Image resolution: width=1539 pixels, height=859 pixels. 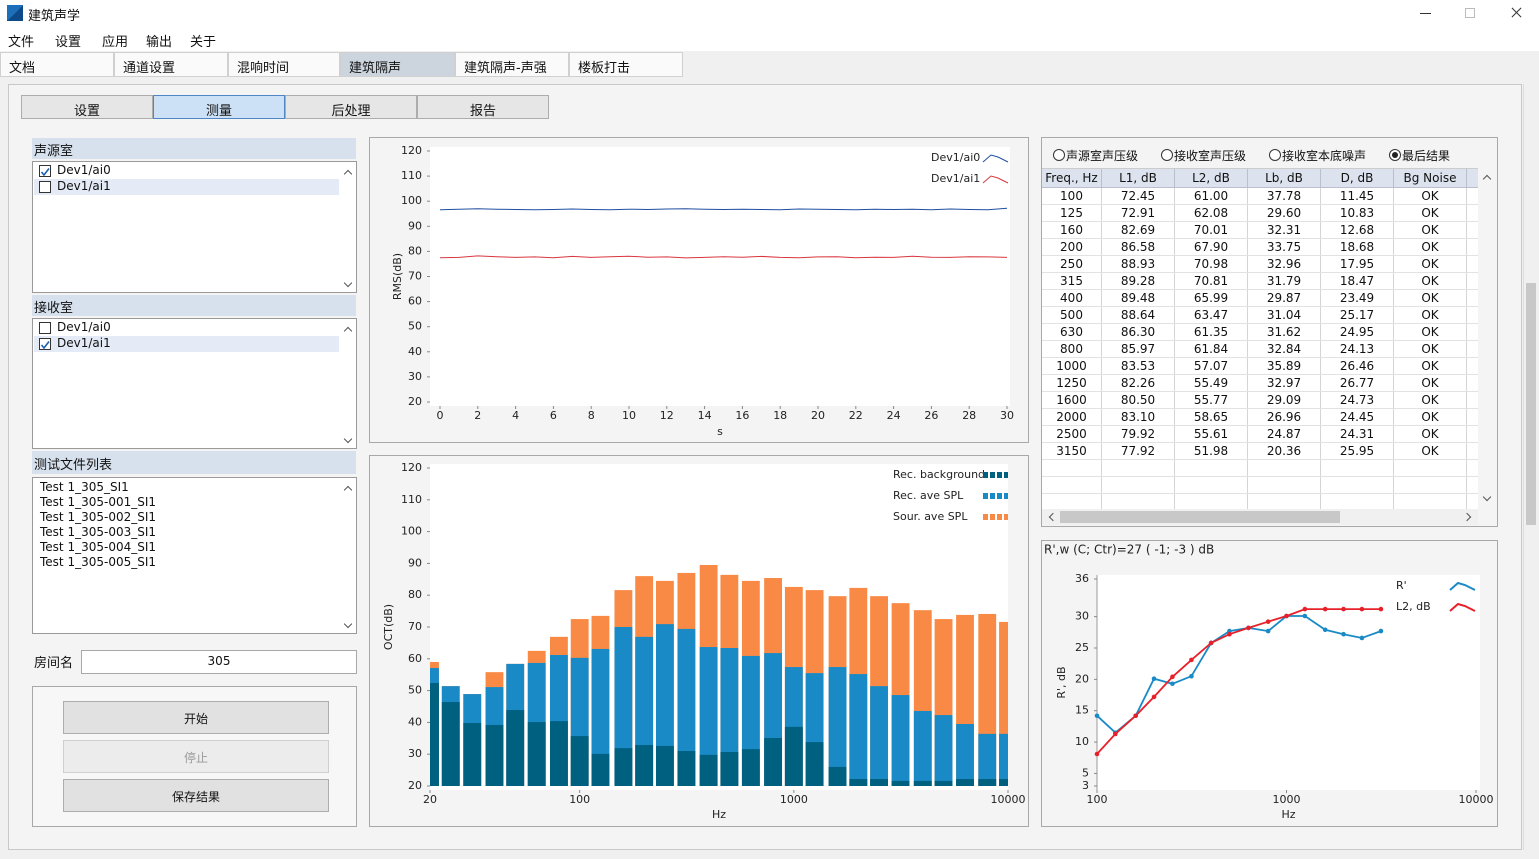 What do you see at coordinates (1211, 315) in the screenshot?
I see `table-cell: 63.47` at bounding box center [1211, 315].